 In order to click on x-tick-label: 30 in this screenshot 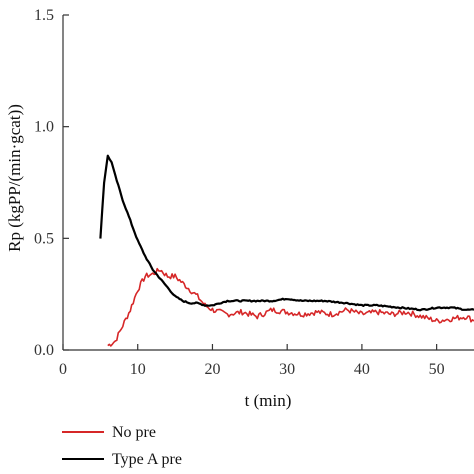, I will do `click(287, 369)`.